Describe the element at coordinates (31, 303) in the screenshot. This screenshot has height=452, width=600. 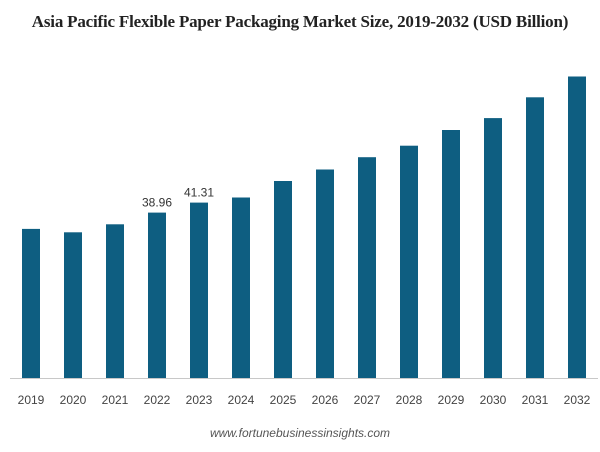
I see `bar-2019` at that location.